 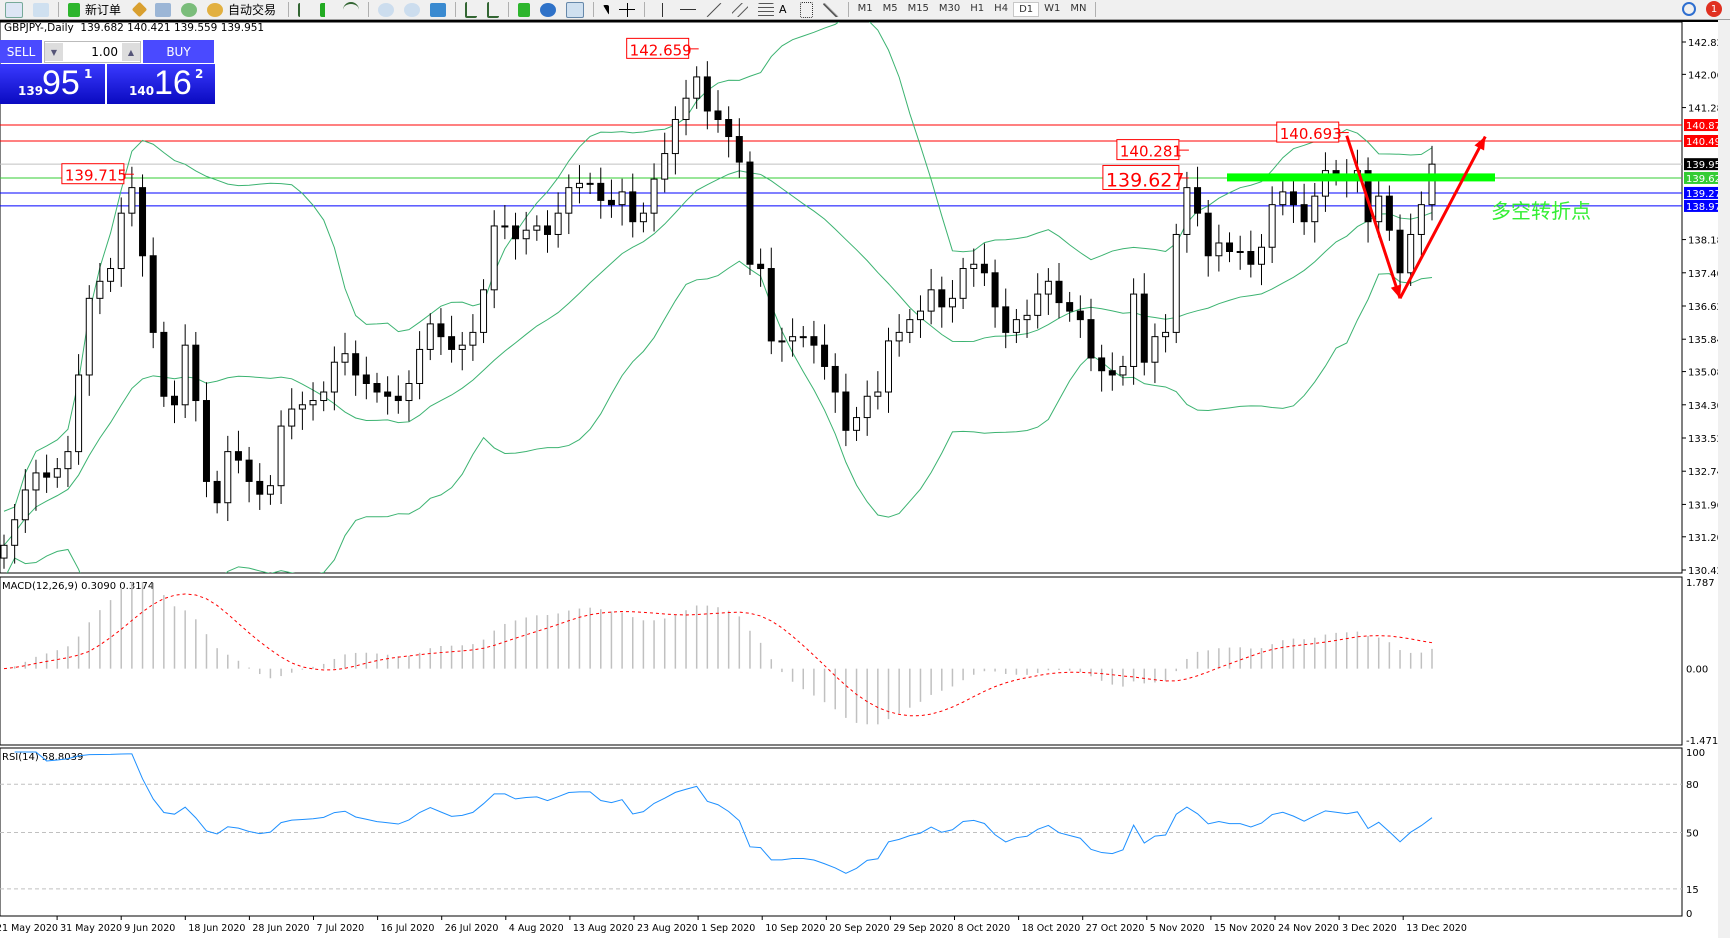 I want to click on navigator-icon, so click(x=163, y=9).